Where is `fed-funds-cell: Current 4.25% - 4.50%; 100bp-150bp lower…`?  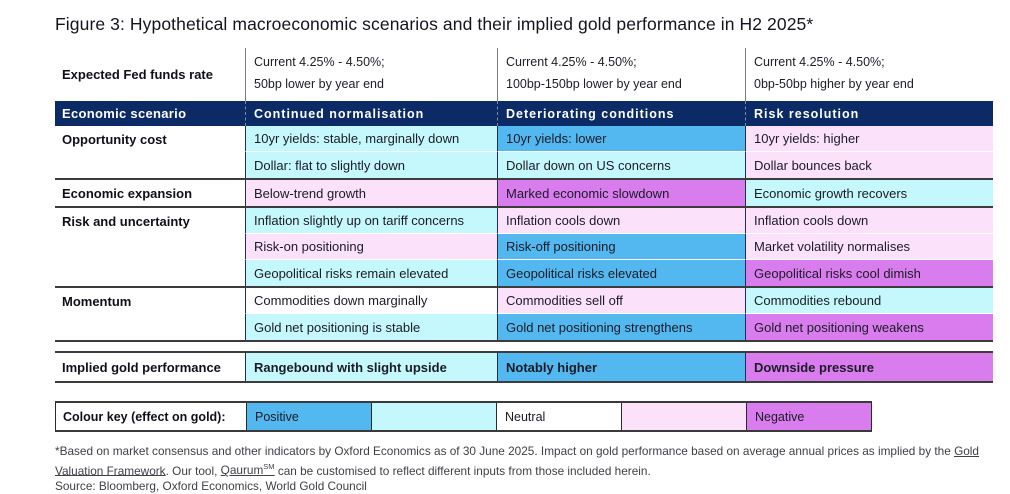
fed-funds-cell: Current 4.25% - 4.50%; 100bp-150bp lower… is located at coordinates (621, 74).